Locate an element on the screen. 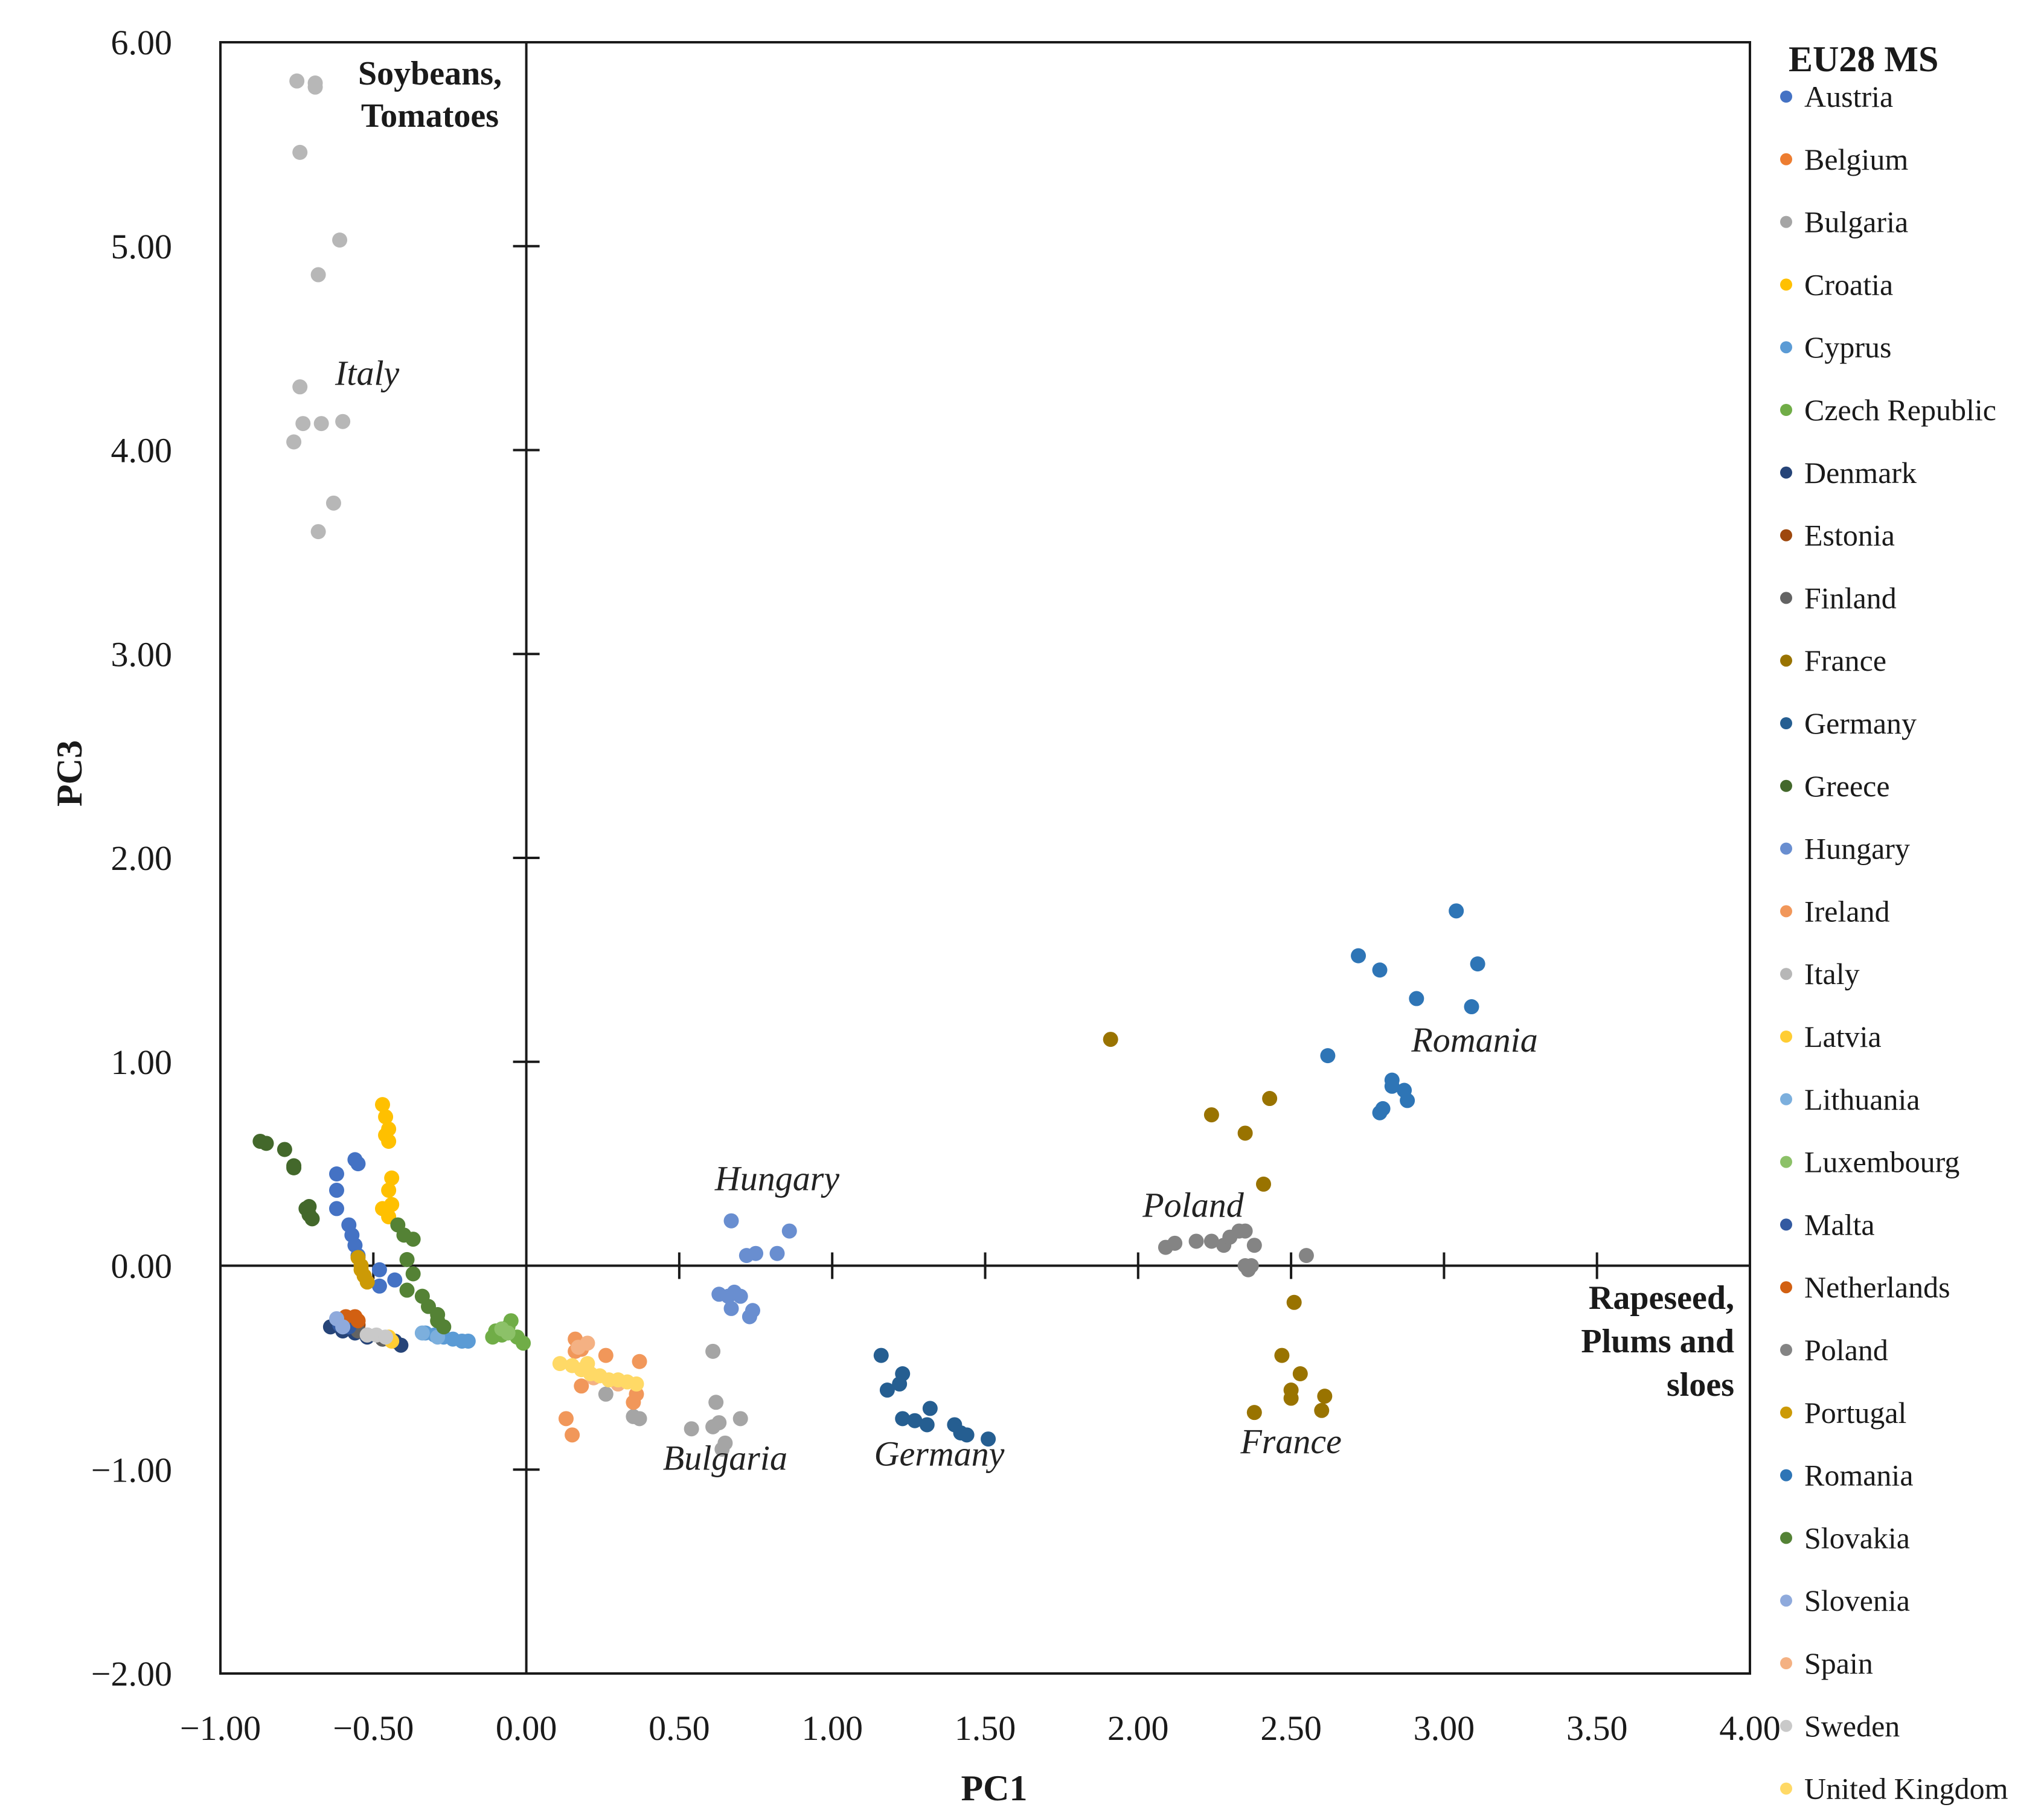 The width and height of the screenshot is (2044, 1819). legend-item-slovakia: Slovakia is located at coordinates (1845, 1538).